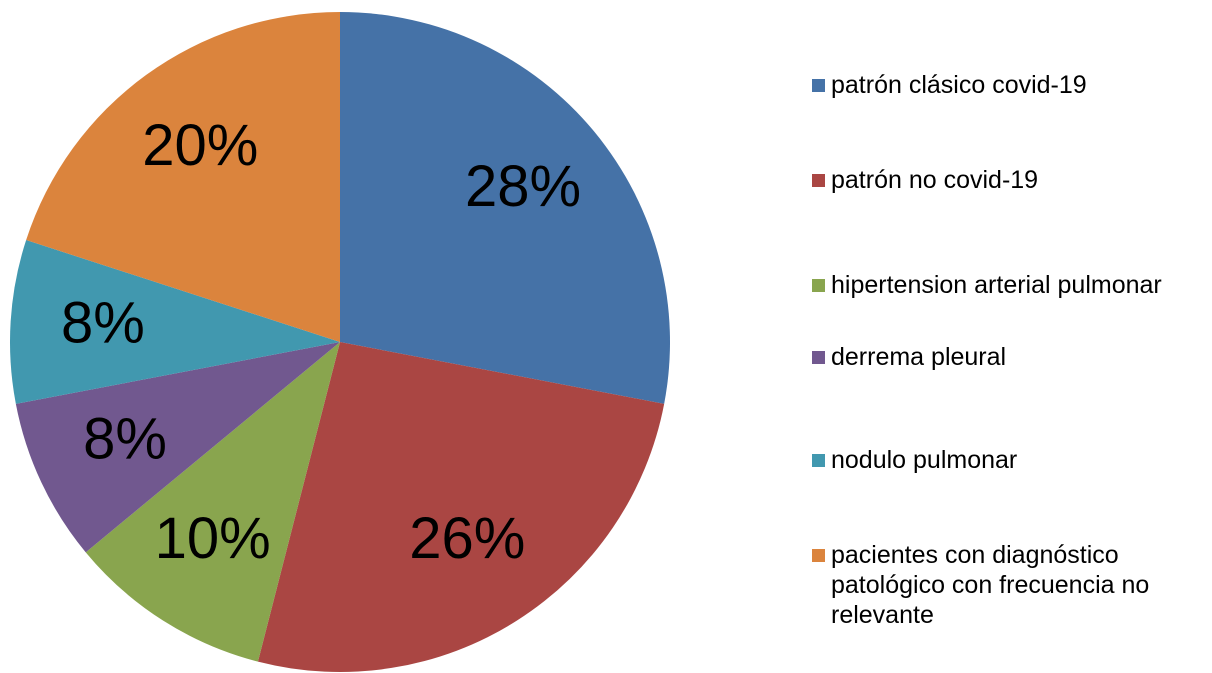 The height and width of the screenshot is (673, 1212). I want to click on legend-item: patrón no covid-19, so click(925, 180).